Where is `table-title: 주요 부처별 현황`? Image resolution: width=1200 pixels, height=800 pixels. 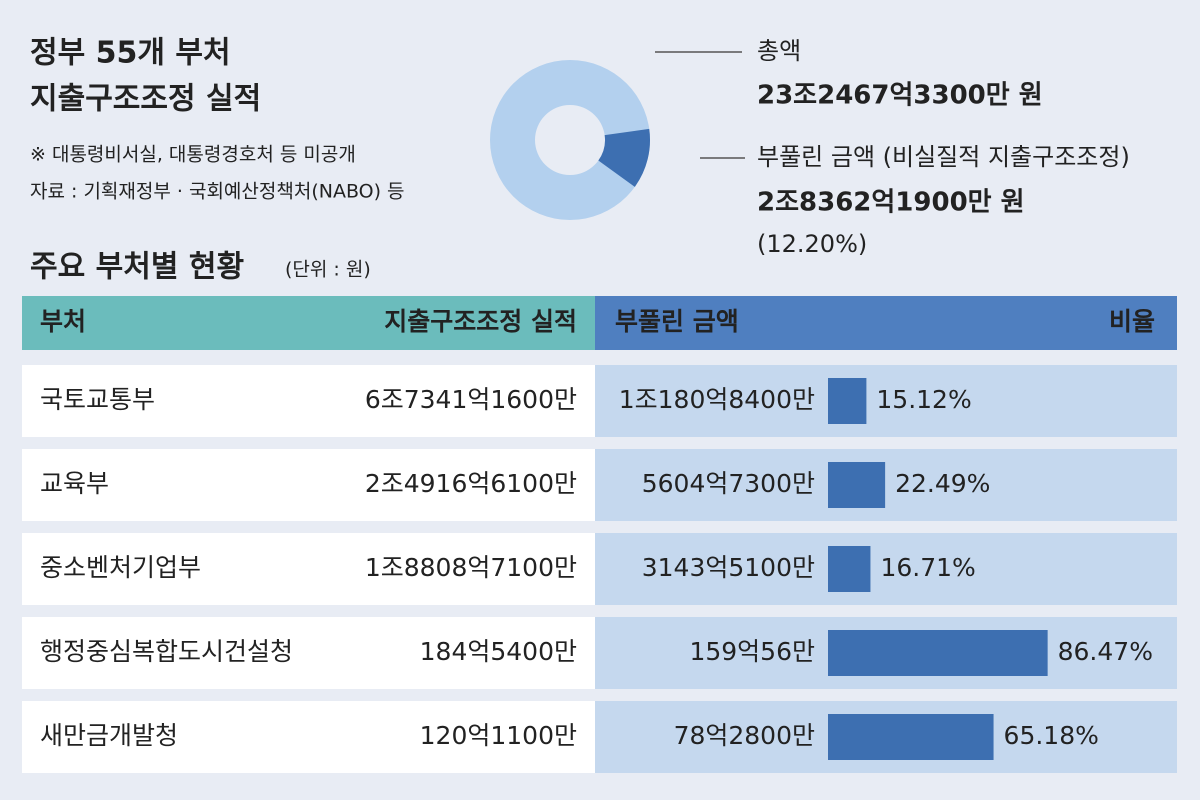 table-title: 주요 부처별 현황 is located at coordinates (137, 267).